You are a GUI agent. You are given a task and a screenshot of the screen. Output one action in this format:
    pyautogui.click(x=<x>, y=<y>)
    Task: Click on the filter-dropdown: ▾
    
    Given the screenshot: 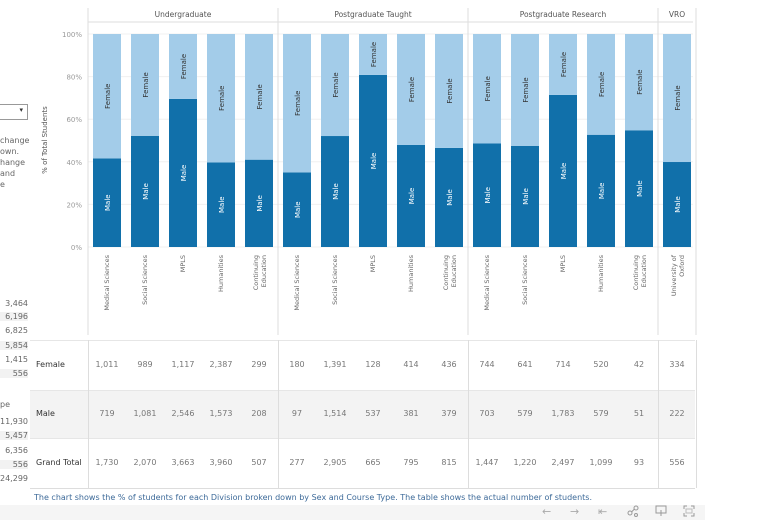 What is the action you would take?
    pyautogui.click(x=14, y=112)
    